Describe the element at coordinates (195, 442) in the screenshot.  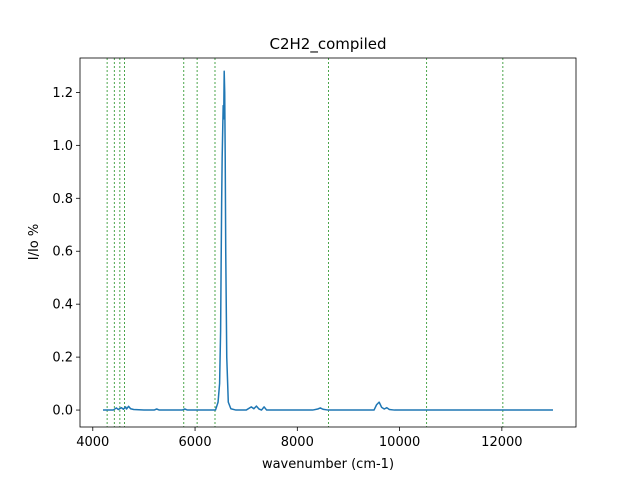
I see `x-tick-label: 6000` at that location.